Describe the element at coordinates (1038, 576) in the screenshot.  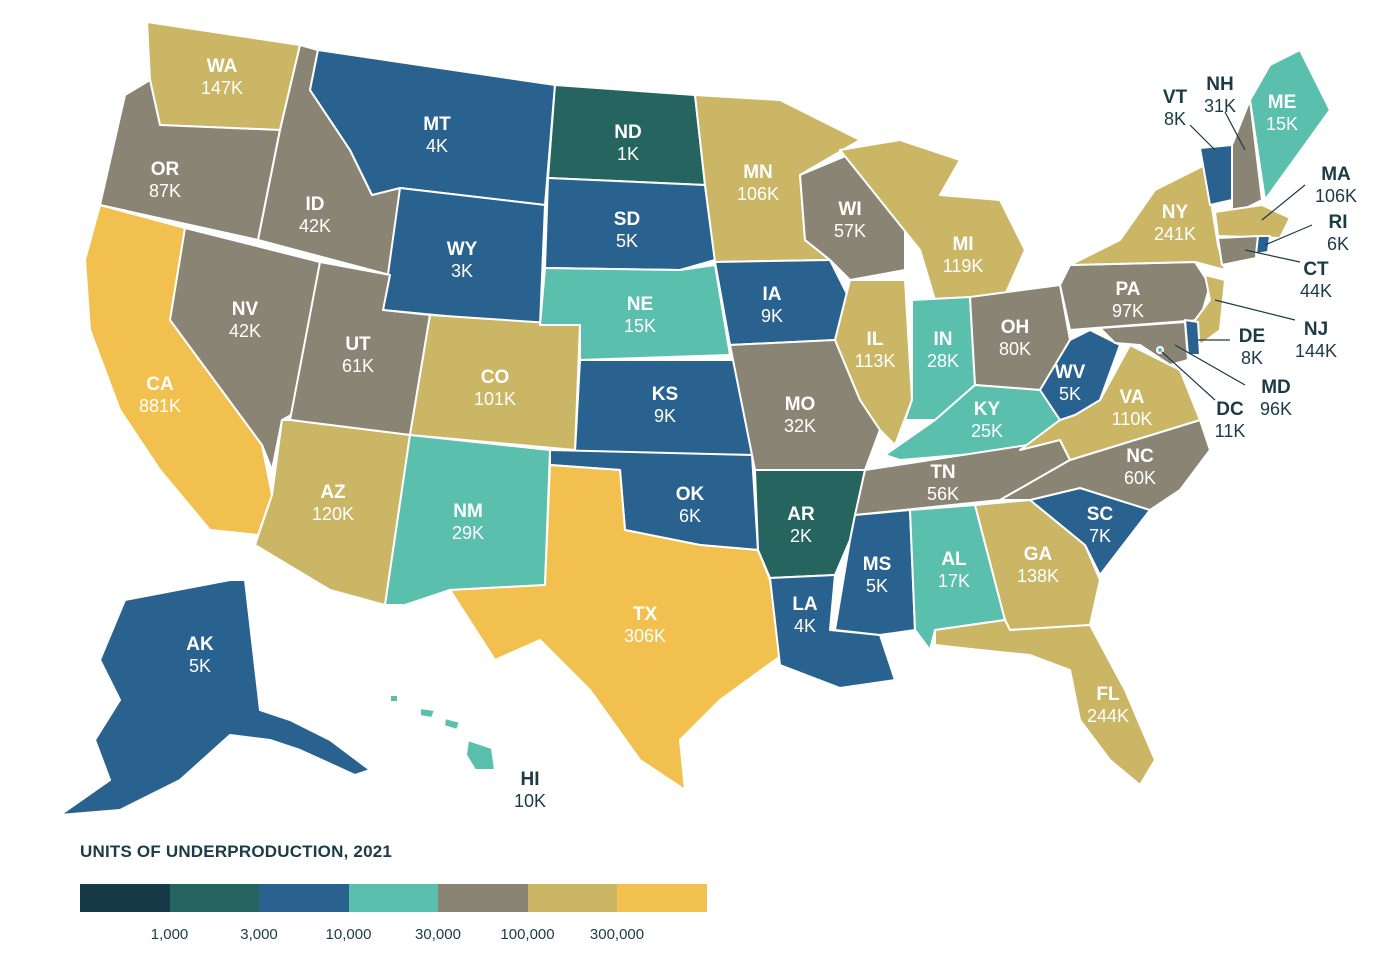
I see `state-value-ga: 138K` at that location.